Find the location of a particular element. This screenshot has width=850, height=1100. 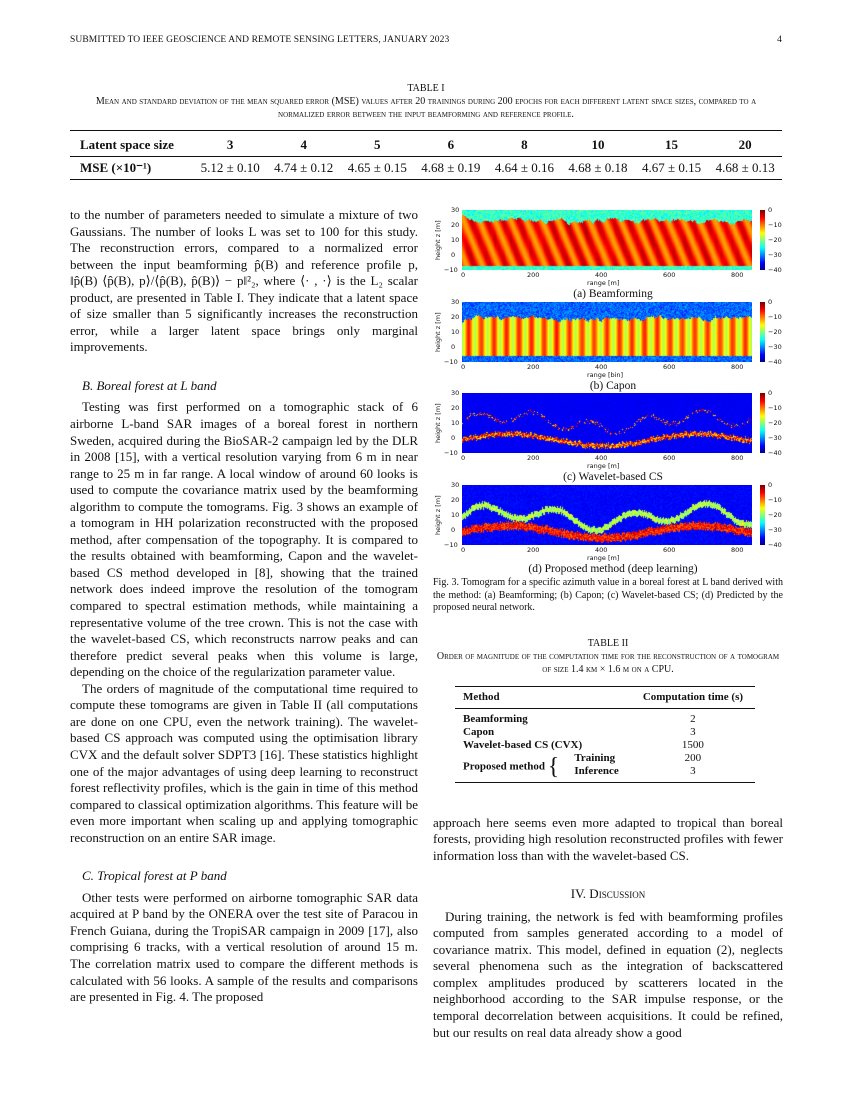

x-axis-label: range [m] is located at coordinates (603, 558).